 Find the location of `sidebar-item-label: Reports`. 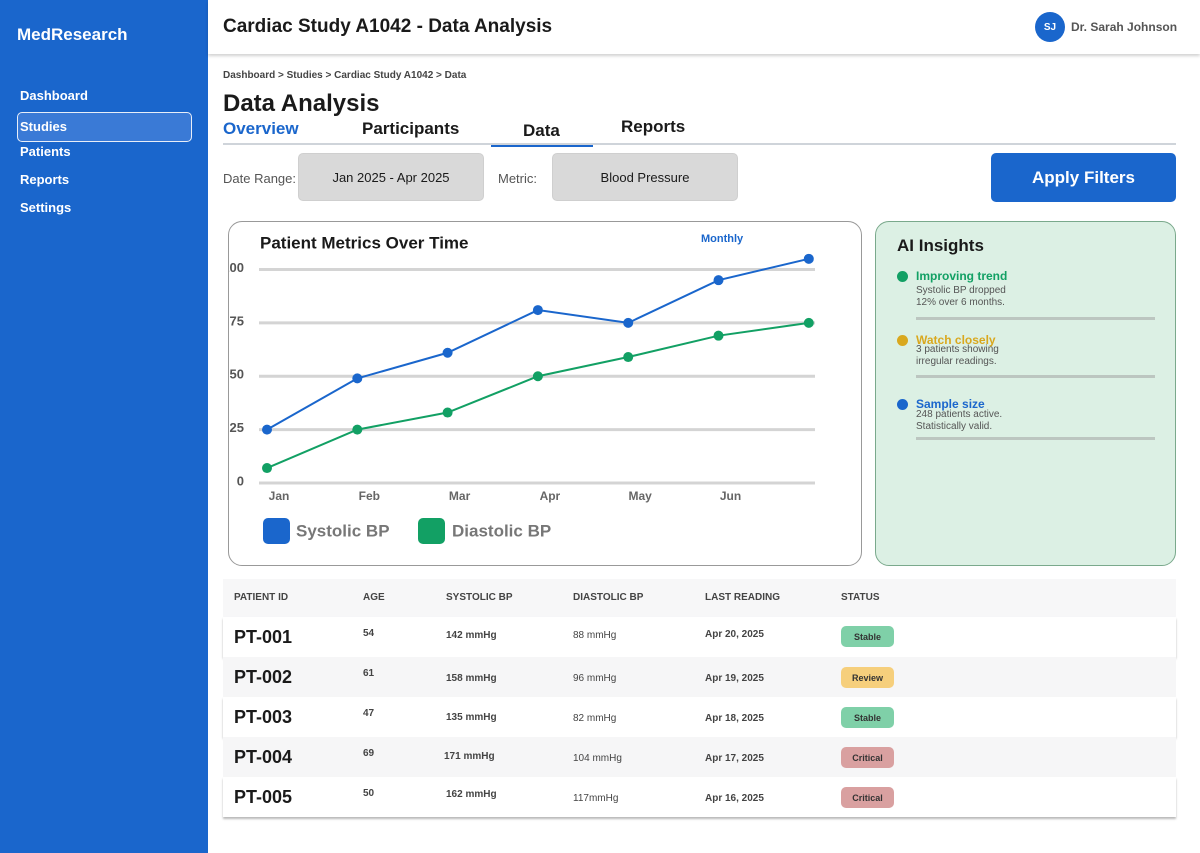

sidebar-item-label: Reports is located at coordinates (45, 179).